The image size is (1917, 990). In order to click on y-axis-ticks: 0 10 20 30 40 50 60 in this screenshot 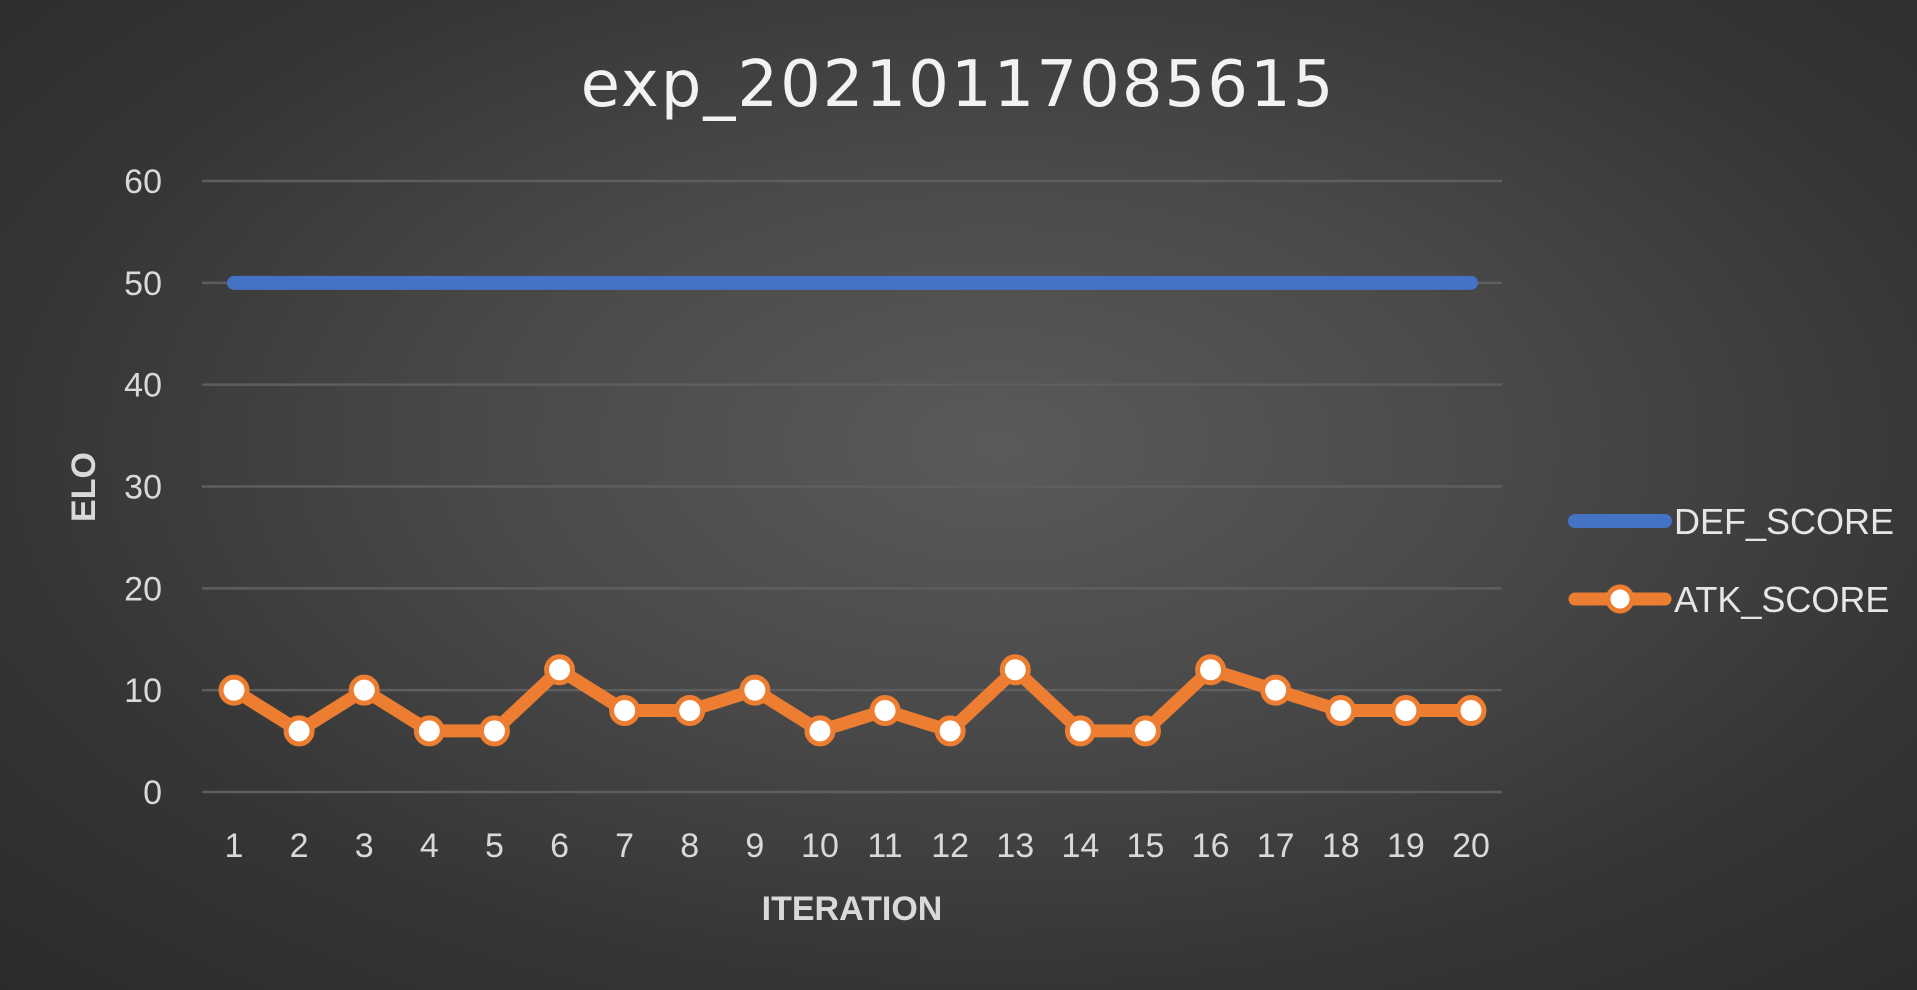, I will do `click(143, 487)`.